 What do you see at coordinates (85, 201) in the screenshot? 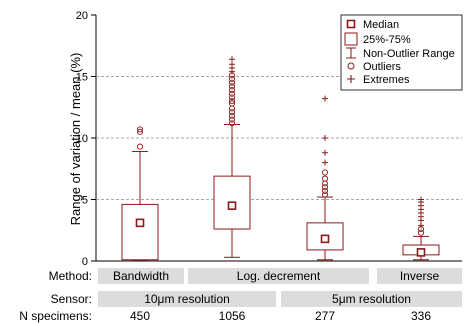
I see `y-tick-label: 5` at bounding box center [85, 201].